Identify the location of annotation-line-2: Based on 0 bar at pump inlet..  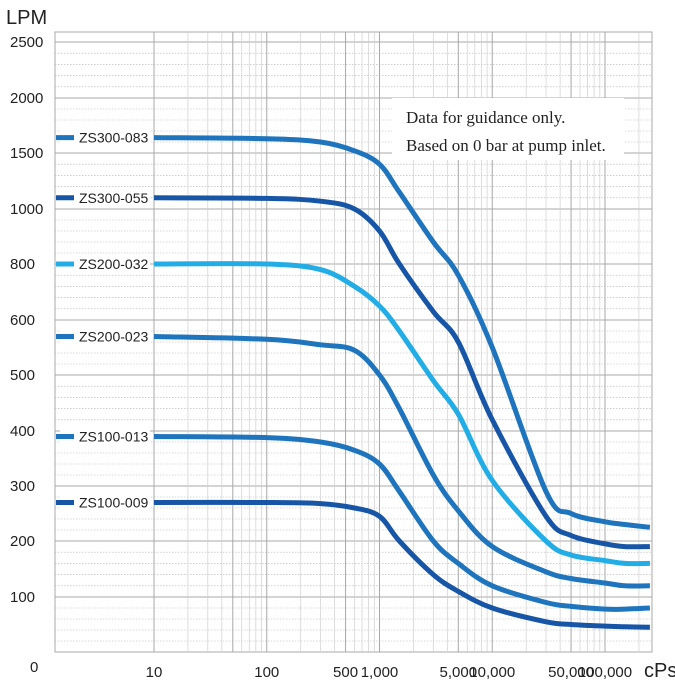
(506, 145).